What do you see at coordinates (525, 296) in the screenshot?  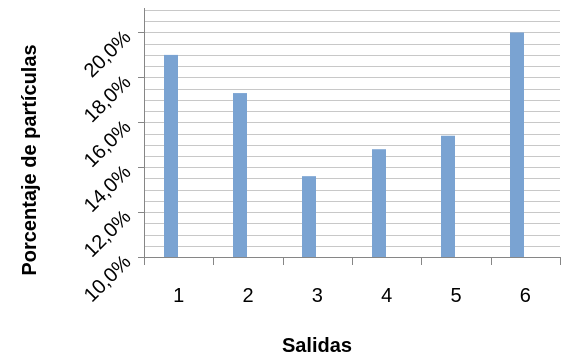 I see `x-tick-label: 6` at bounding box center [525, 296].